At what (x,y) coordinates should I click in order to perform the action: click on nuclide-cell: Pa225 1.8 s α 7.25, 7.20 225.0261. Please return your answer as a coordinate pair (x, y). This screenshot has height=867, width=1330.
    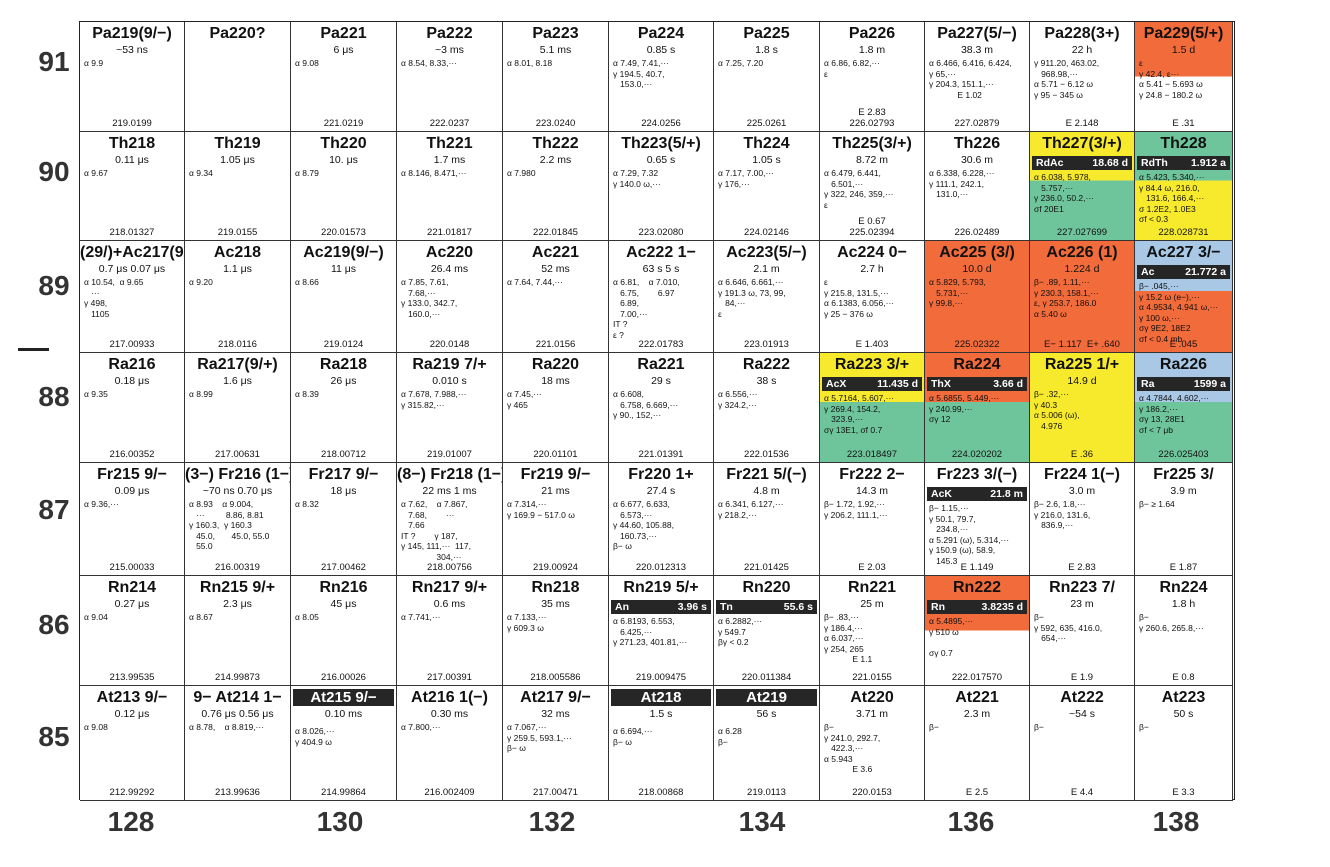
    Looking at the image, I should click on (767, 77).